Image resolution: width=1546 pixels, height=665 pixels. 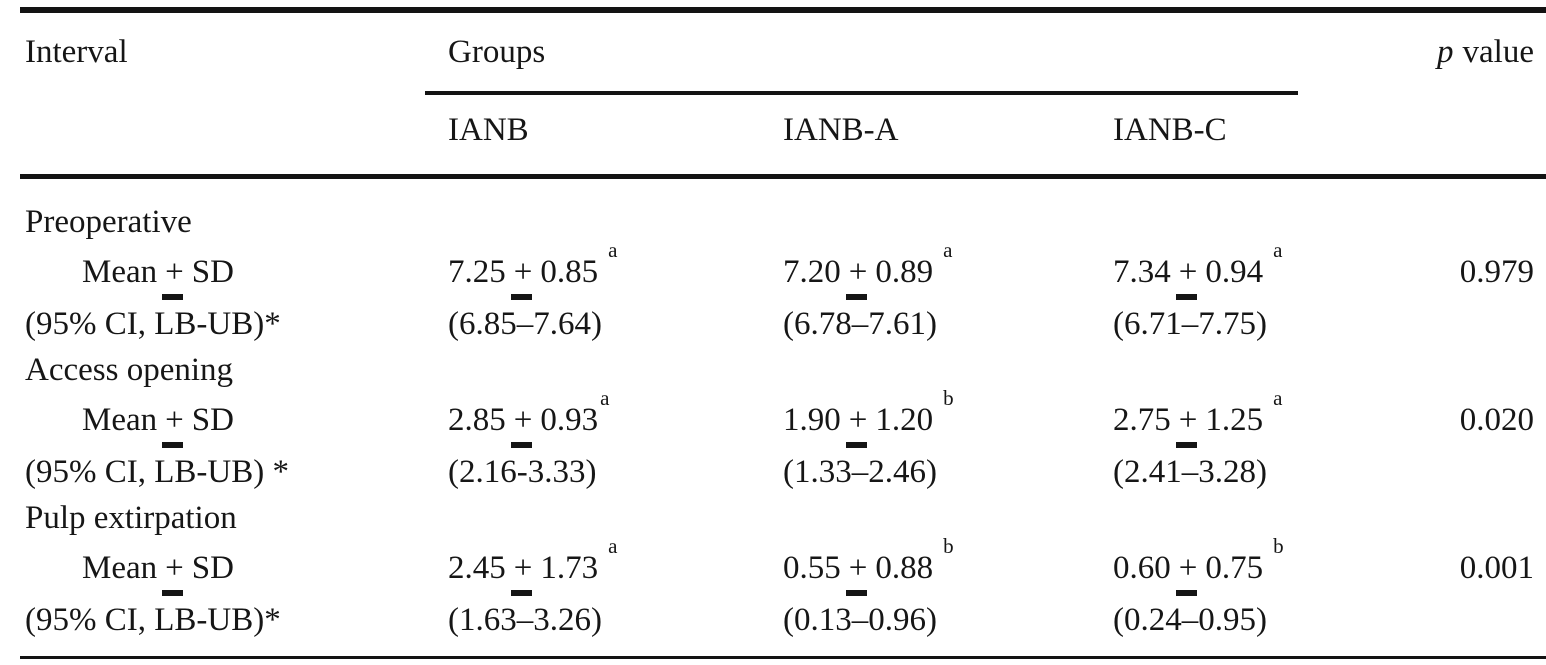 I want to click on ci-cell-preop-ianb: (6.85–7.64), so click(x=525, y=324).